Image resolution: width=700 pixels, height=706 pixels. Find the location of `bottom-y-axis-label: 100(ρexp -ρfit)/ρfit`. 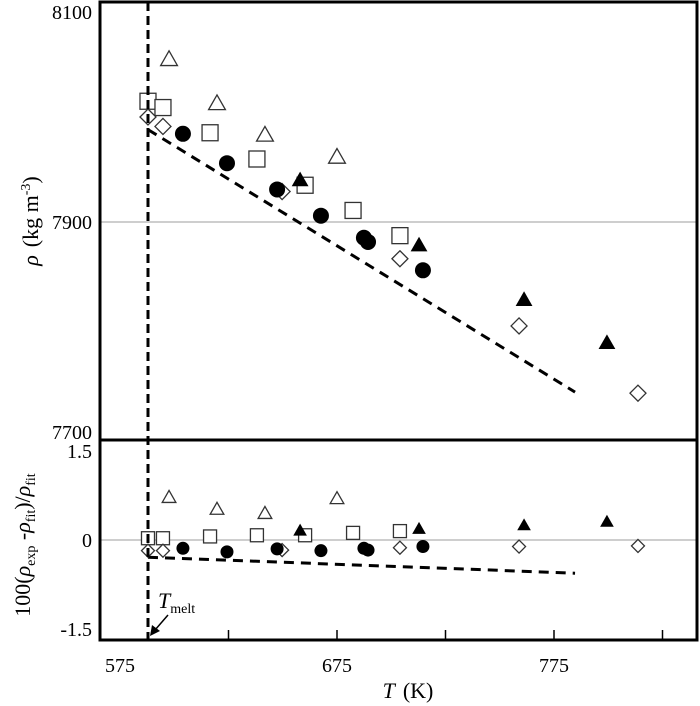

bottom-y-axis-label: 100(ρexp -ρfit)/ρfit is located at coordinates (24, 545).